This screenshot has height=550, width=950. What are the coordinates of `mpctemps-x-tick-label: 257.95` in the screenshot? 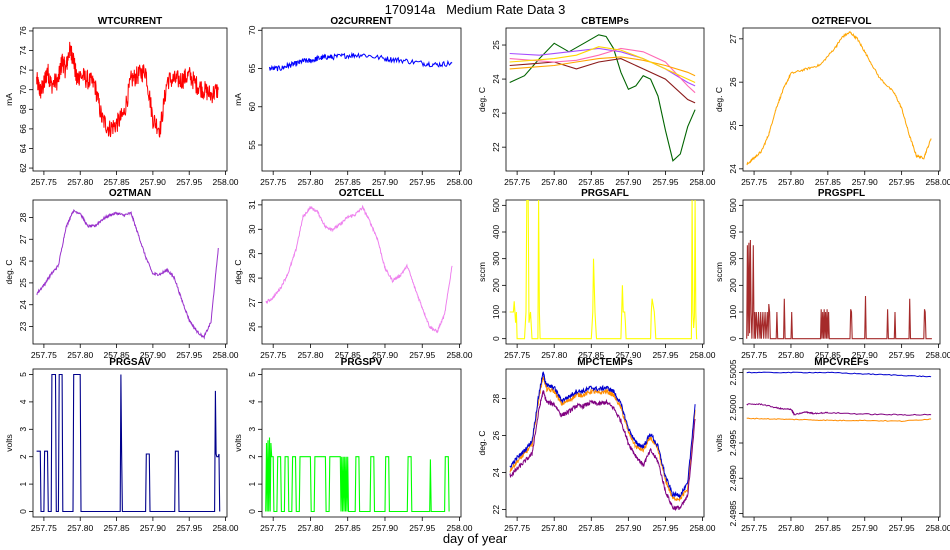 It's located at (665, 528).